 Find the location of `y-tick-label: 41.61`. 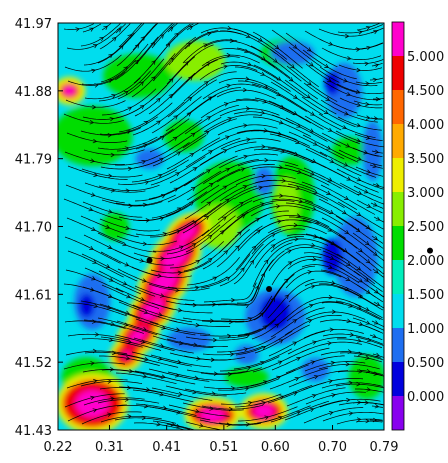

y-tick-label: 41.61 is located at coordinates (33, 295).